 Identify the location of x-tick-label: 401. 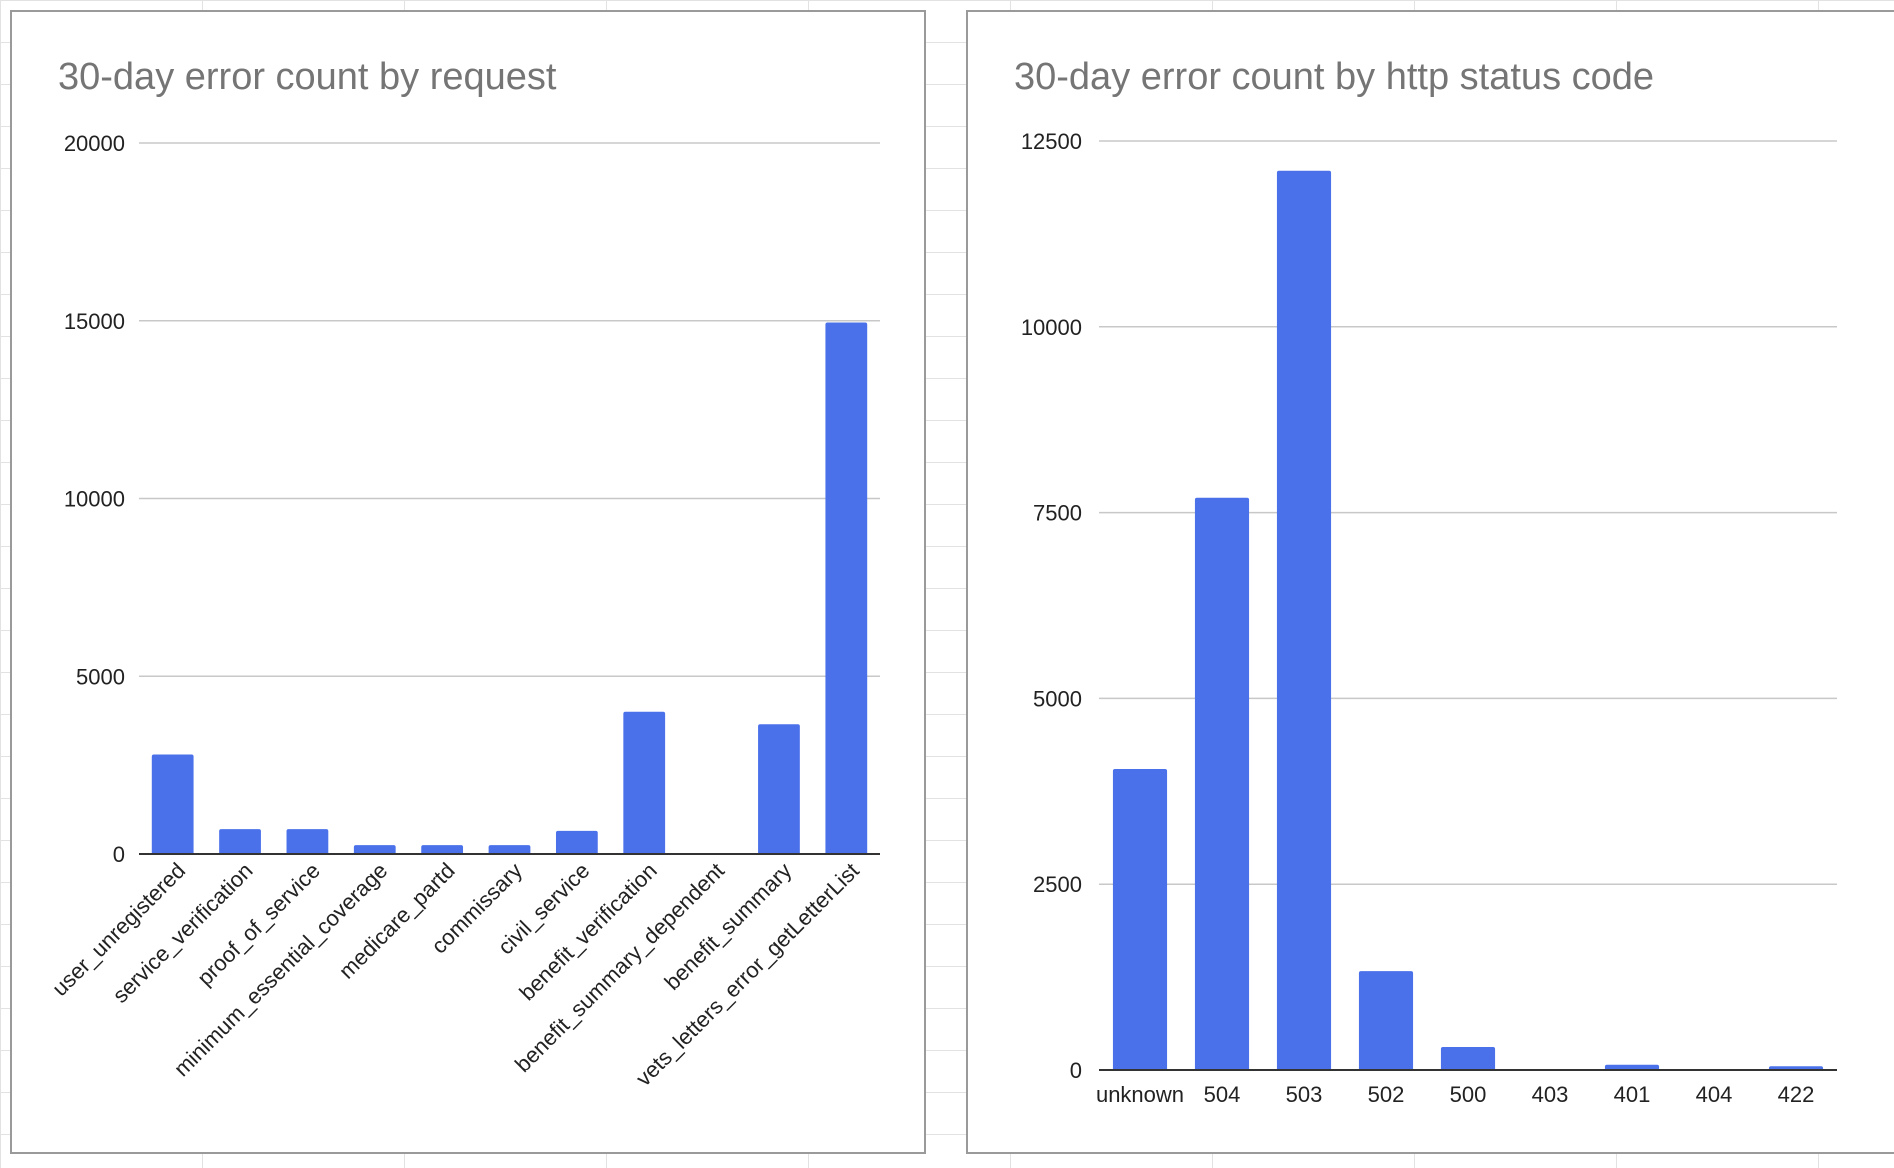
(1632, 1094).